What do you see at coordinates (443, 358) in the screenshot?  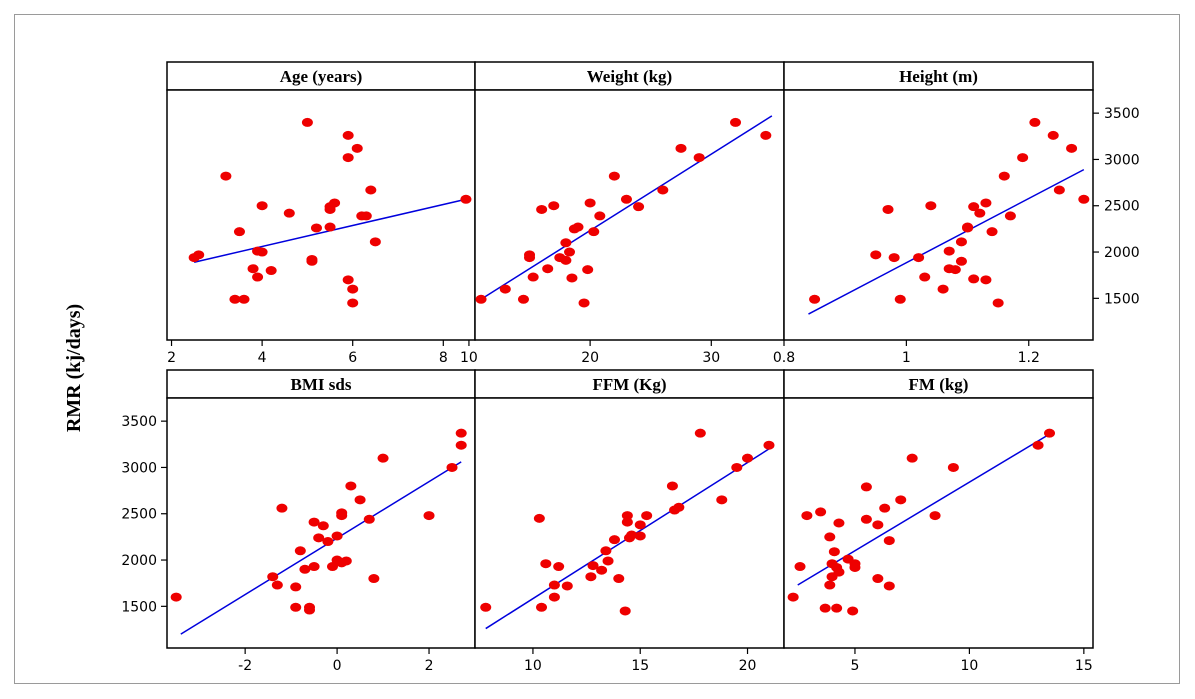 I see `x-tick-label: 8` at bounding box center [443, 358].